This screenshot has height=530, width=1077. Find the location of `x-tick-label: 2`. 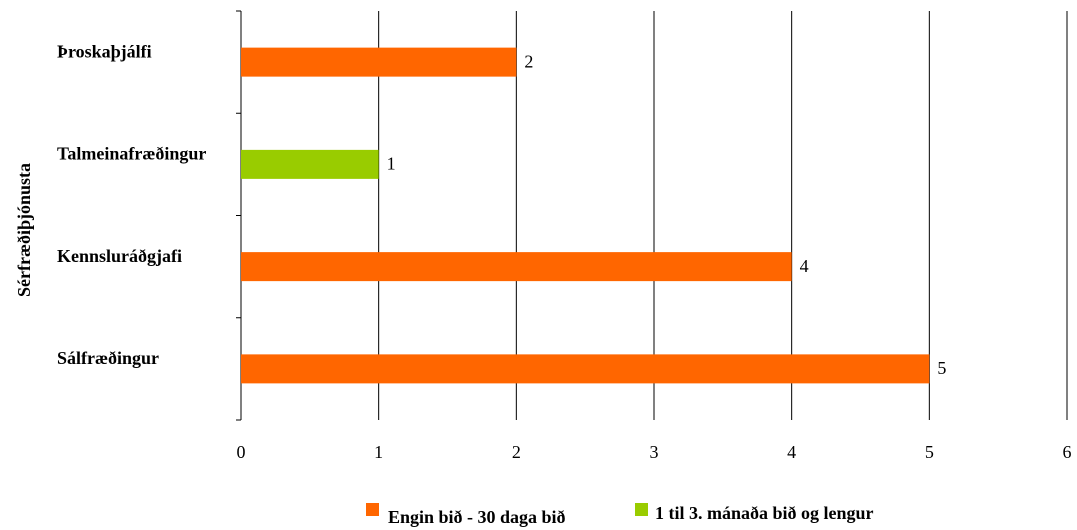

x-tick-label: 2 is located at coordinates (516, 452).